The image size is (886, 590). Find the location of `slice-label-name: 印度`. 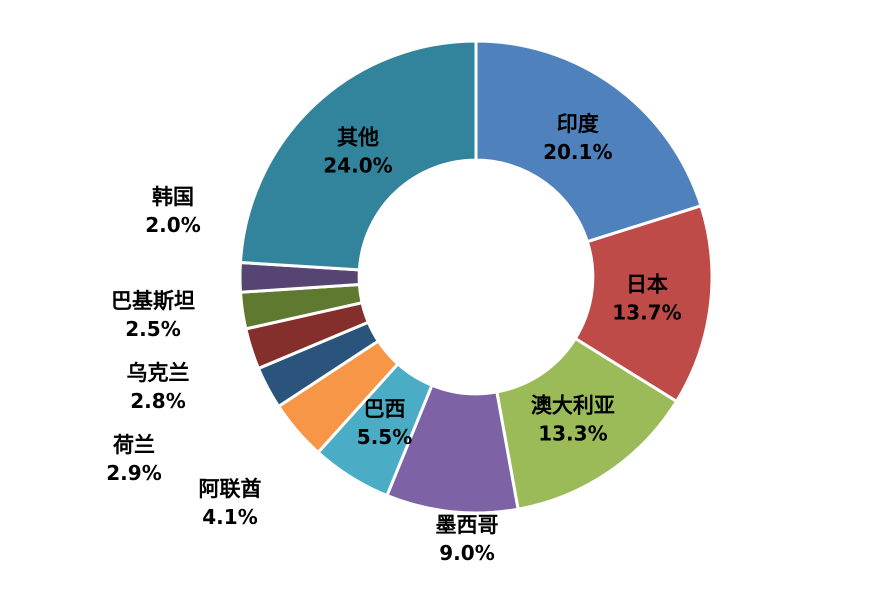

slice-label-name: 印度 is located at coordinates (578, 124).